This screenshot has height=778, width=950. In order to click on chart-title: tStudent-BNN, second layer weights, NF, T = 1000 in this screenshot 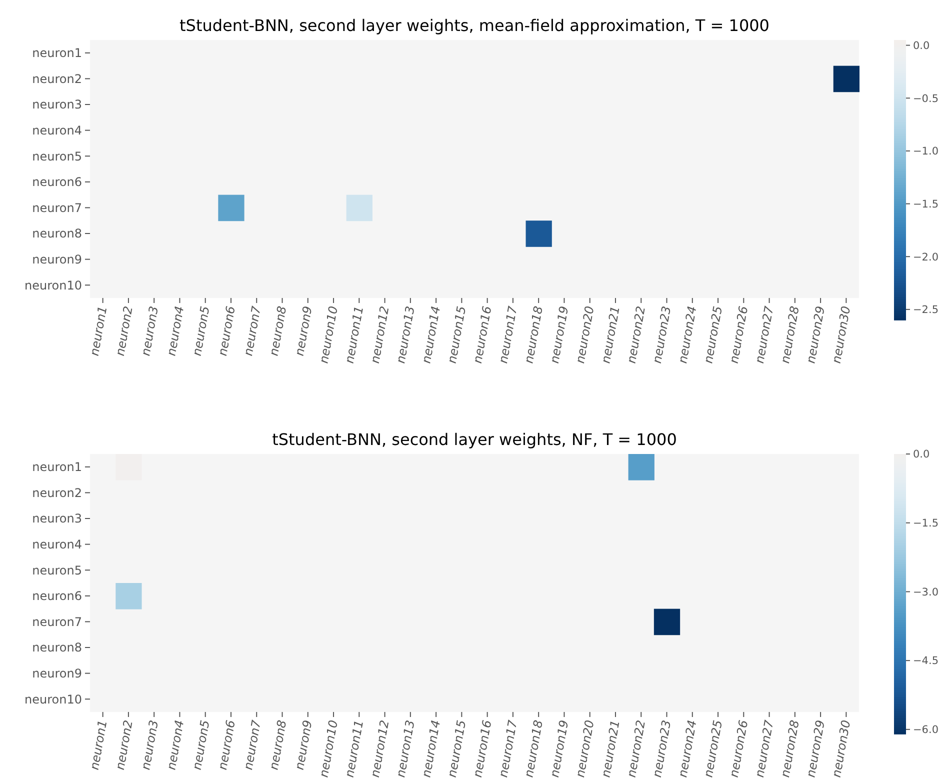, I will do `click(474, 439)`.